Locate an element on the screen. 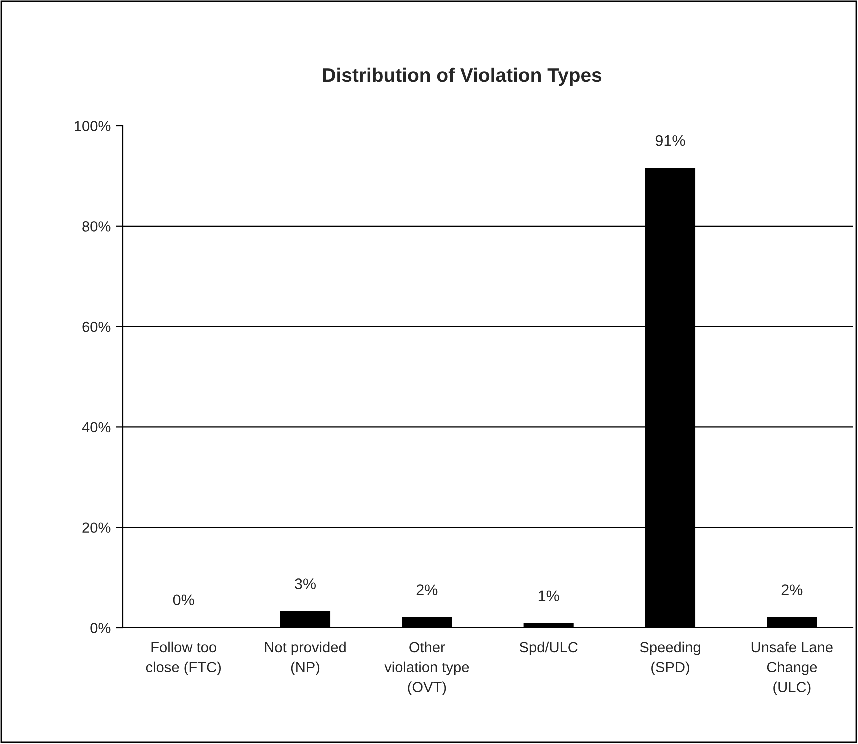  y-tick-label: 20% is located at coordinates (96, 528).